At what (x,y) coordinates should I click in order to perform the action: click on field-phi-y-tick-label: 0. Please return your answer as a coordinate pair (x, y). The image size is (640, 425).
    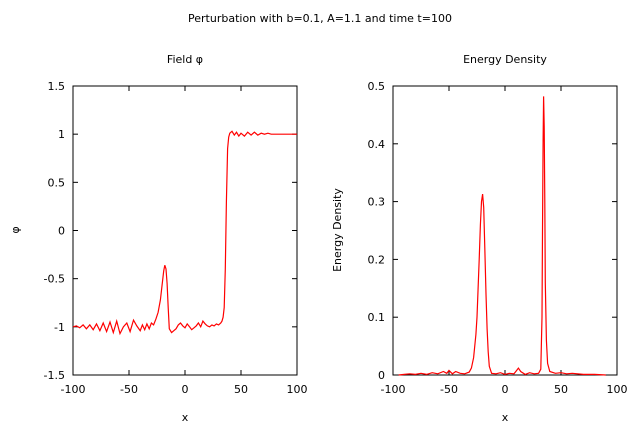
    Looking at the image, I should click on (61, 231).